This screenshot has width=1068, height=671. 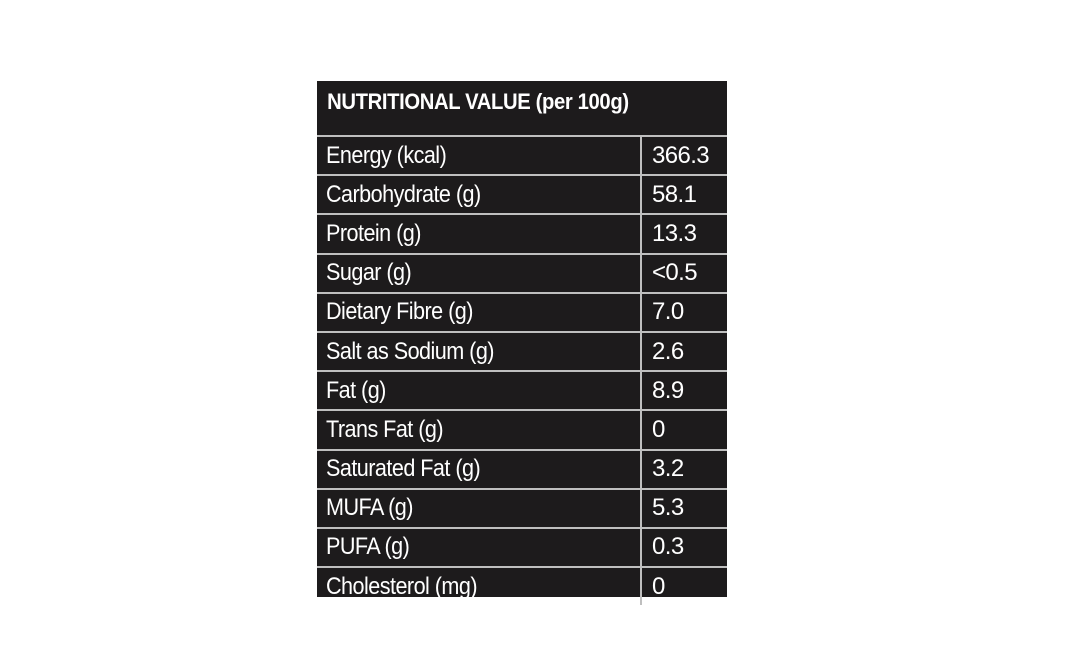 What do you see at coordinates (522, 546) in the screenshot?
I see `table-row: PUFA (g) 0.3` at bounding box center [522, 546].